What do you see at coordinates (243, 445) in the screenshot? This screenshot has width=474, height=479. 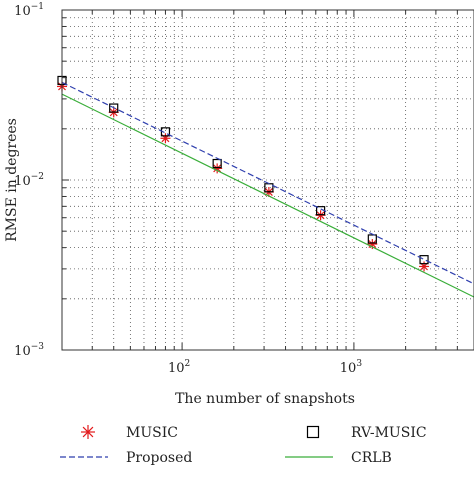 I see `legend: MUSIC RV-MUSIC Proposed CRLB` at bounding box center [243, 445].